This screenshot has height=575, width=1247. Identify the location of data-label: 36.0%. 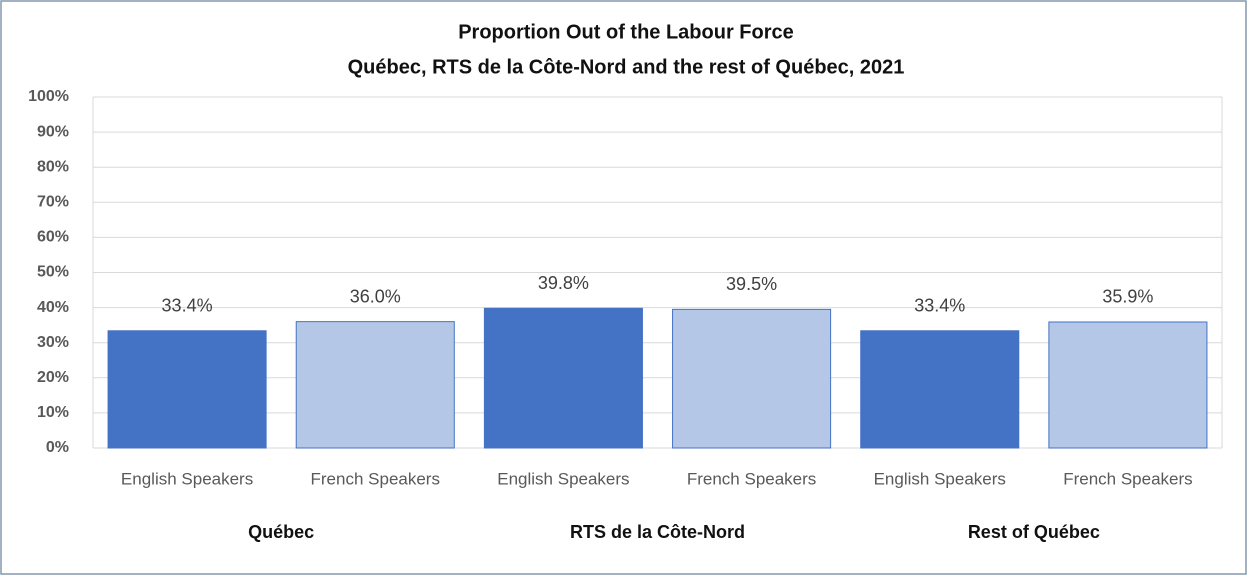
(375, 296).